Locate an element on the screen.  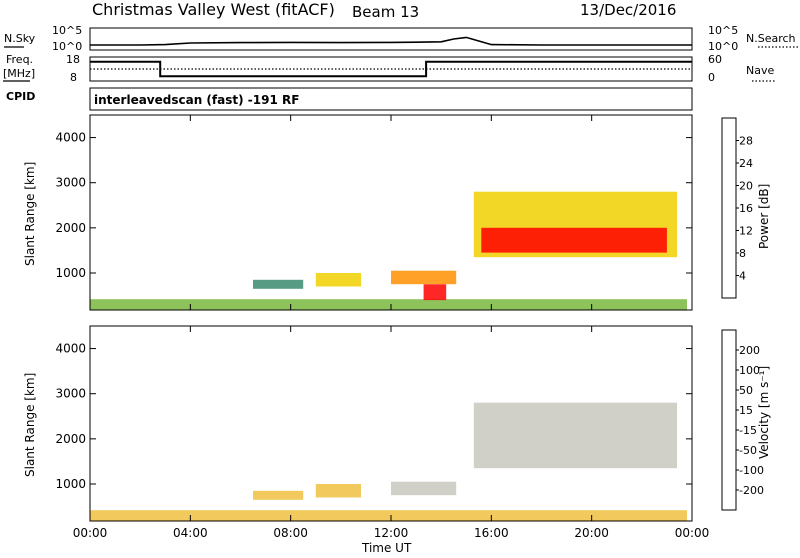
colorbar-tick-label: 50 is located at coordinates (746, 390).